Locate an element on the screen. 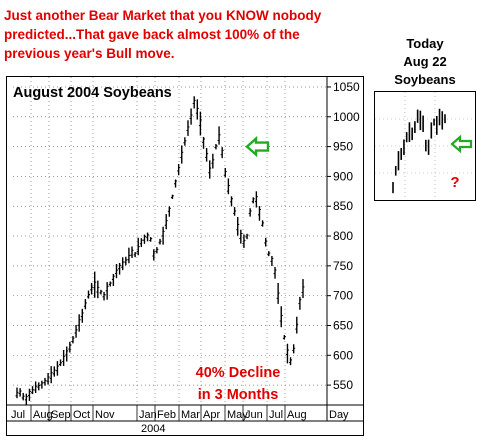 Image resolution: width=483 pixels, height=441 pixels. y-tick-label: 1000 is located at coordinates (346, 117).